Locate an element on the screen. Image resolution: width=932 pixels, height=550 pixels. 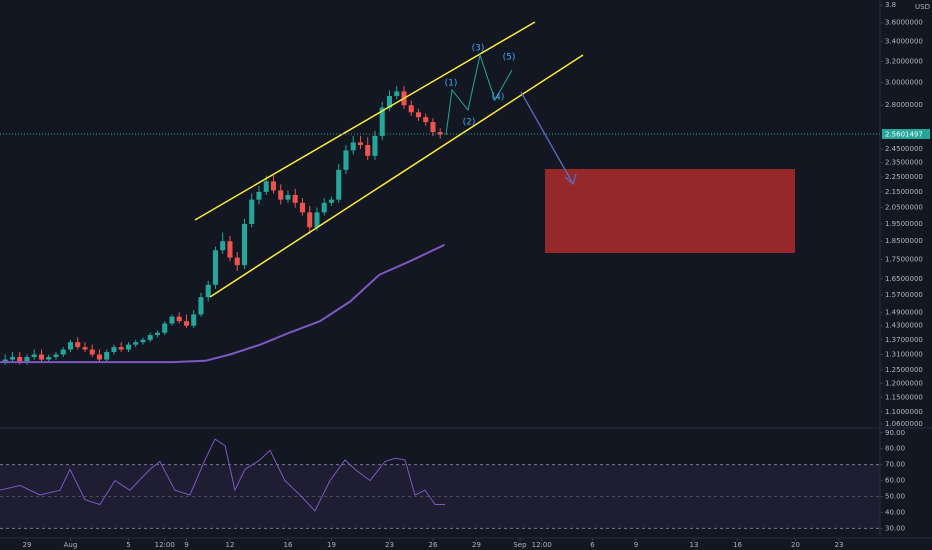
y-tick-label: 1.1000000 is located at coordinates (904, 412).